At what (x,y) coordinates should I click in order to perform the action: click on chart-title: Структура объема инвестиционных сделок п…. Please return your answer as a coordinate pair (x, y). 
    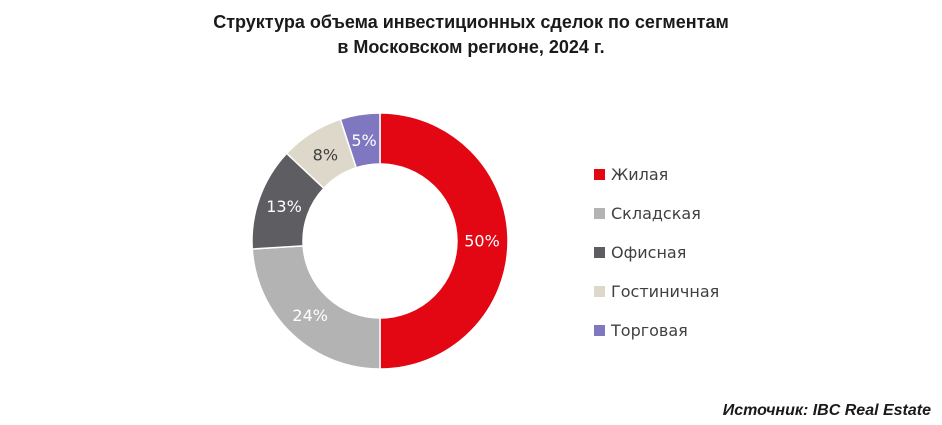
    Looking at the image, I should click on (471, 35).